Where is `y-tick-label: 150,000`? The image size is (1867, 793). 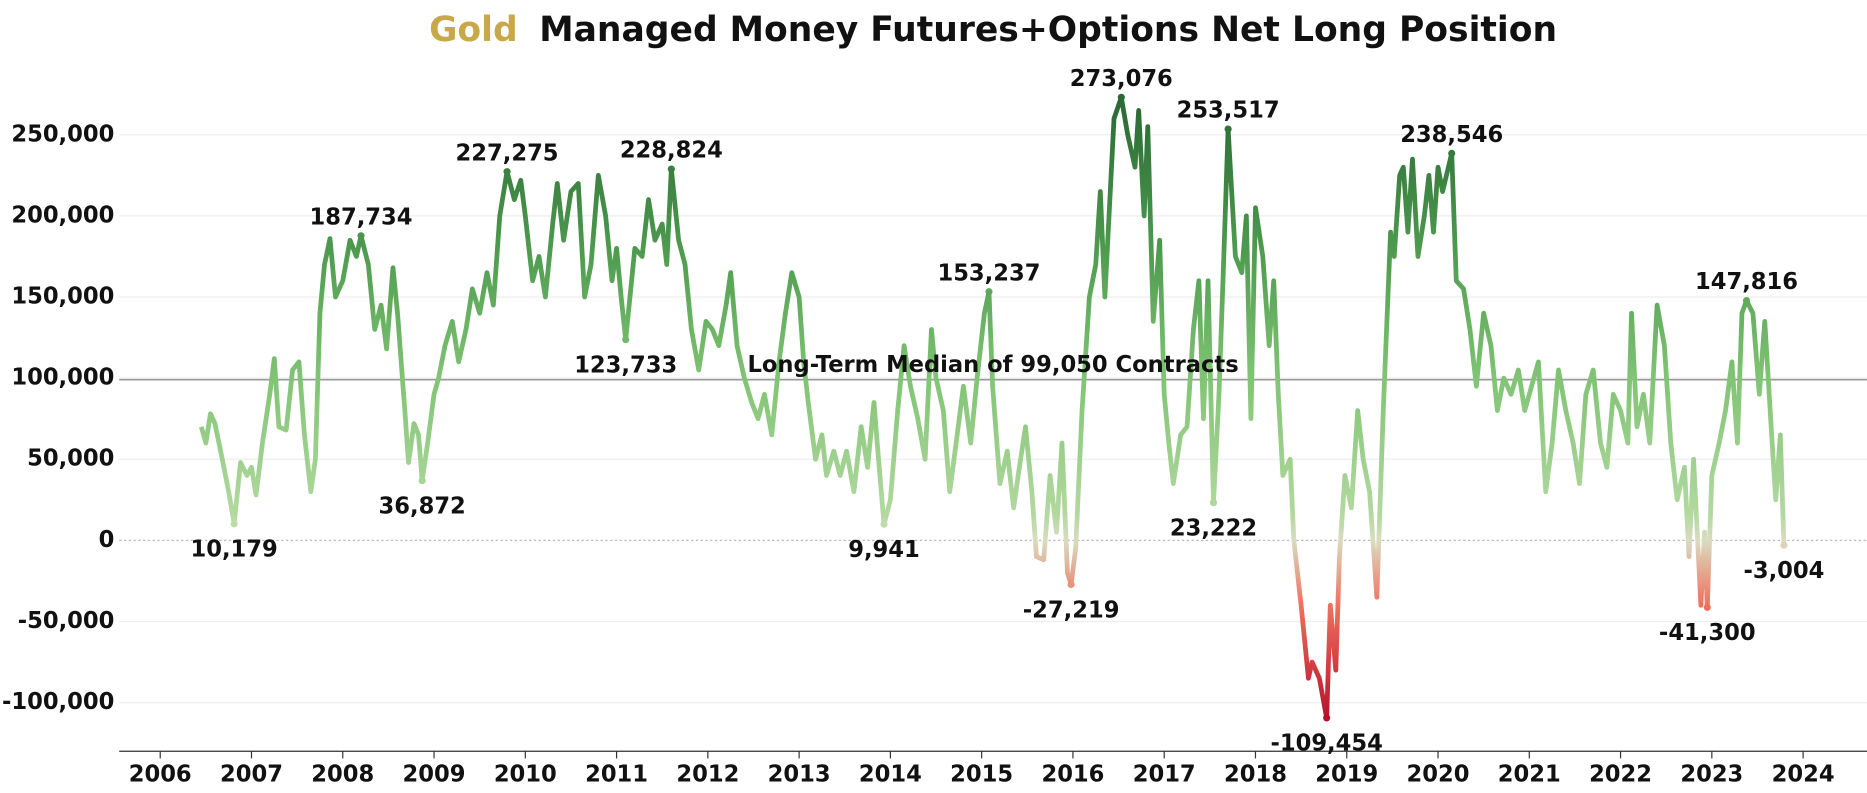 y-tick-label: 150,000 is located at coordinates (62, 297).